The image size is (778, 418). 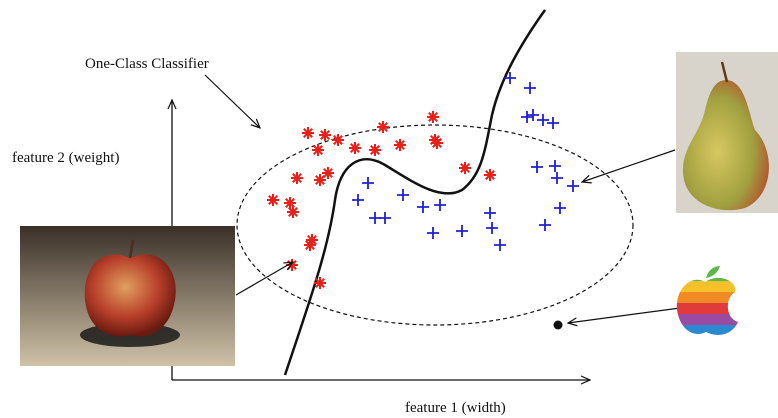 What do you see at coordinates (127, 296) in the screenshot?
I see `apple-image` at bounding box center [127, 296].